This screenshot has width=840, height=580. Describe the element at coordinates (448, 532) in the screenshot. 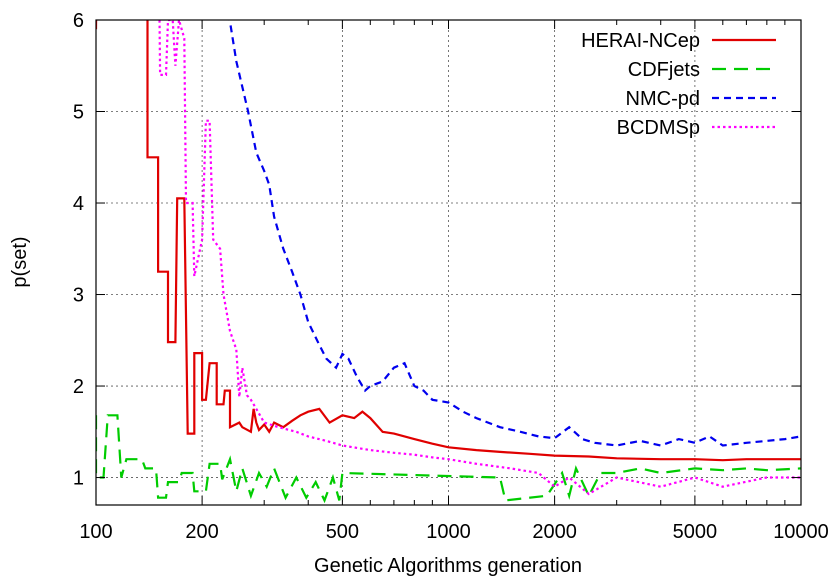

I see `x-tick-label: 1000` at that location.